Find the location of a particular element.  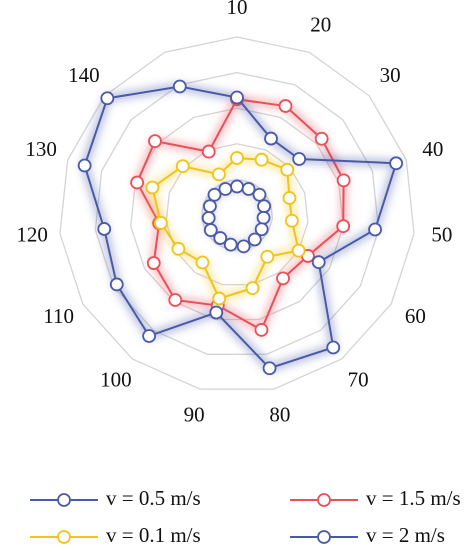

legend-label: v = 0.1 m/s is located at coordinates (153, 535).